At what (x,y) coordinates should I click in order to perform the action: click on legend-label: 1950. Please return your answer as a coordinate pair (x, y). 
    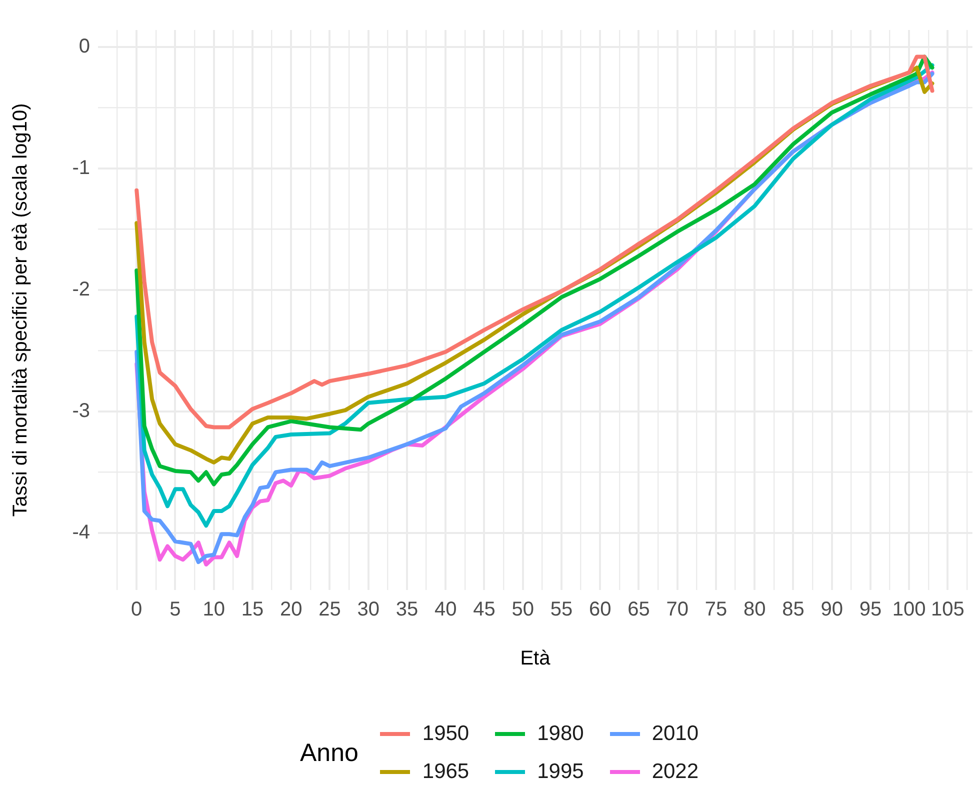
    Looking at the image, I should click on (446, 734).